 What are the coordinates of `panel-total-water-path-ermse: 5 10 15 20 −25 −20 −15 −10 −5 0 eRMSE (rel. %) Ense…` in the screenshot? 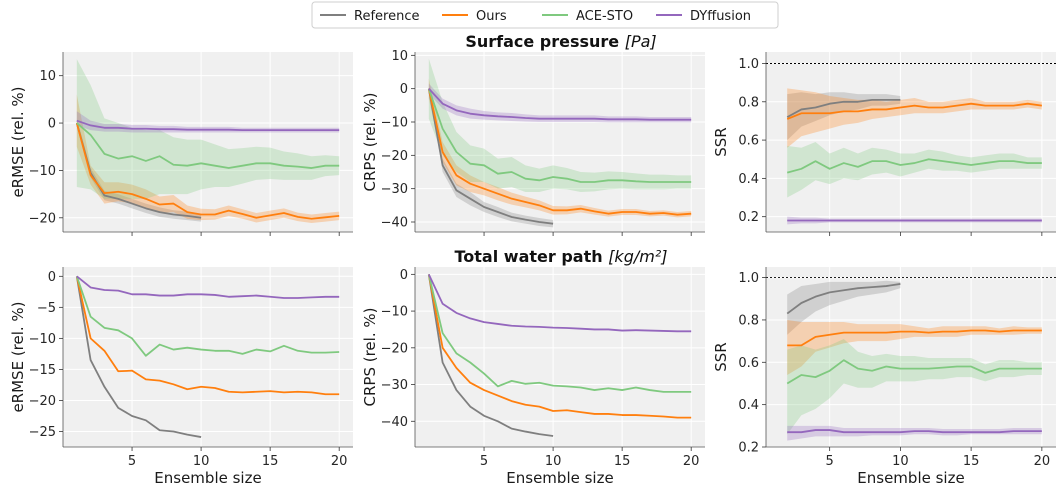 It's located at (181, 377).